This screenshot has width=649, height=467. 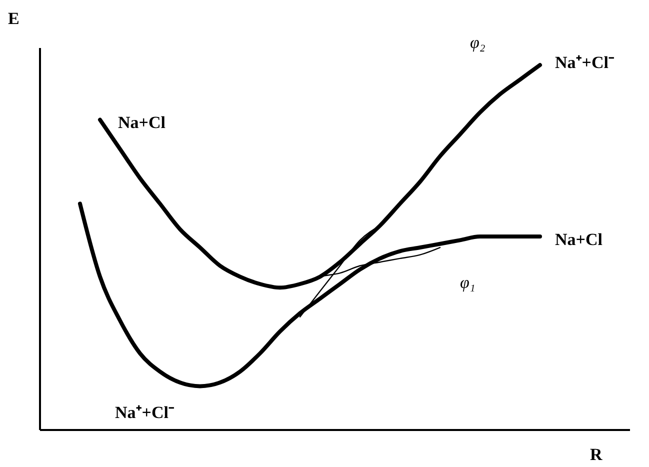 What do you see at coordinates (468, 282) in the screenshot?
I see `series-label: φ₁` at bounding box center [468, 282].